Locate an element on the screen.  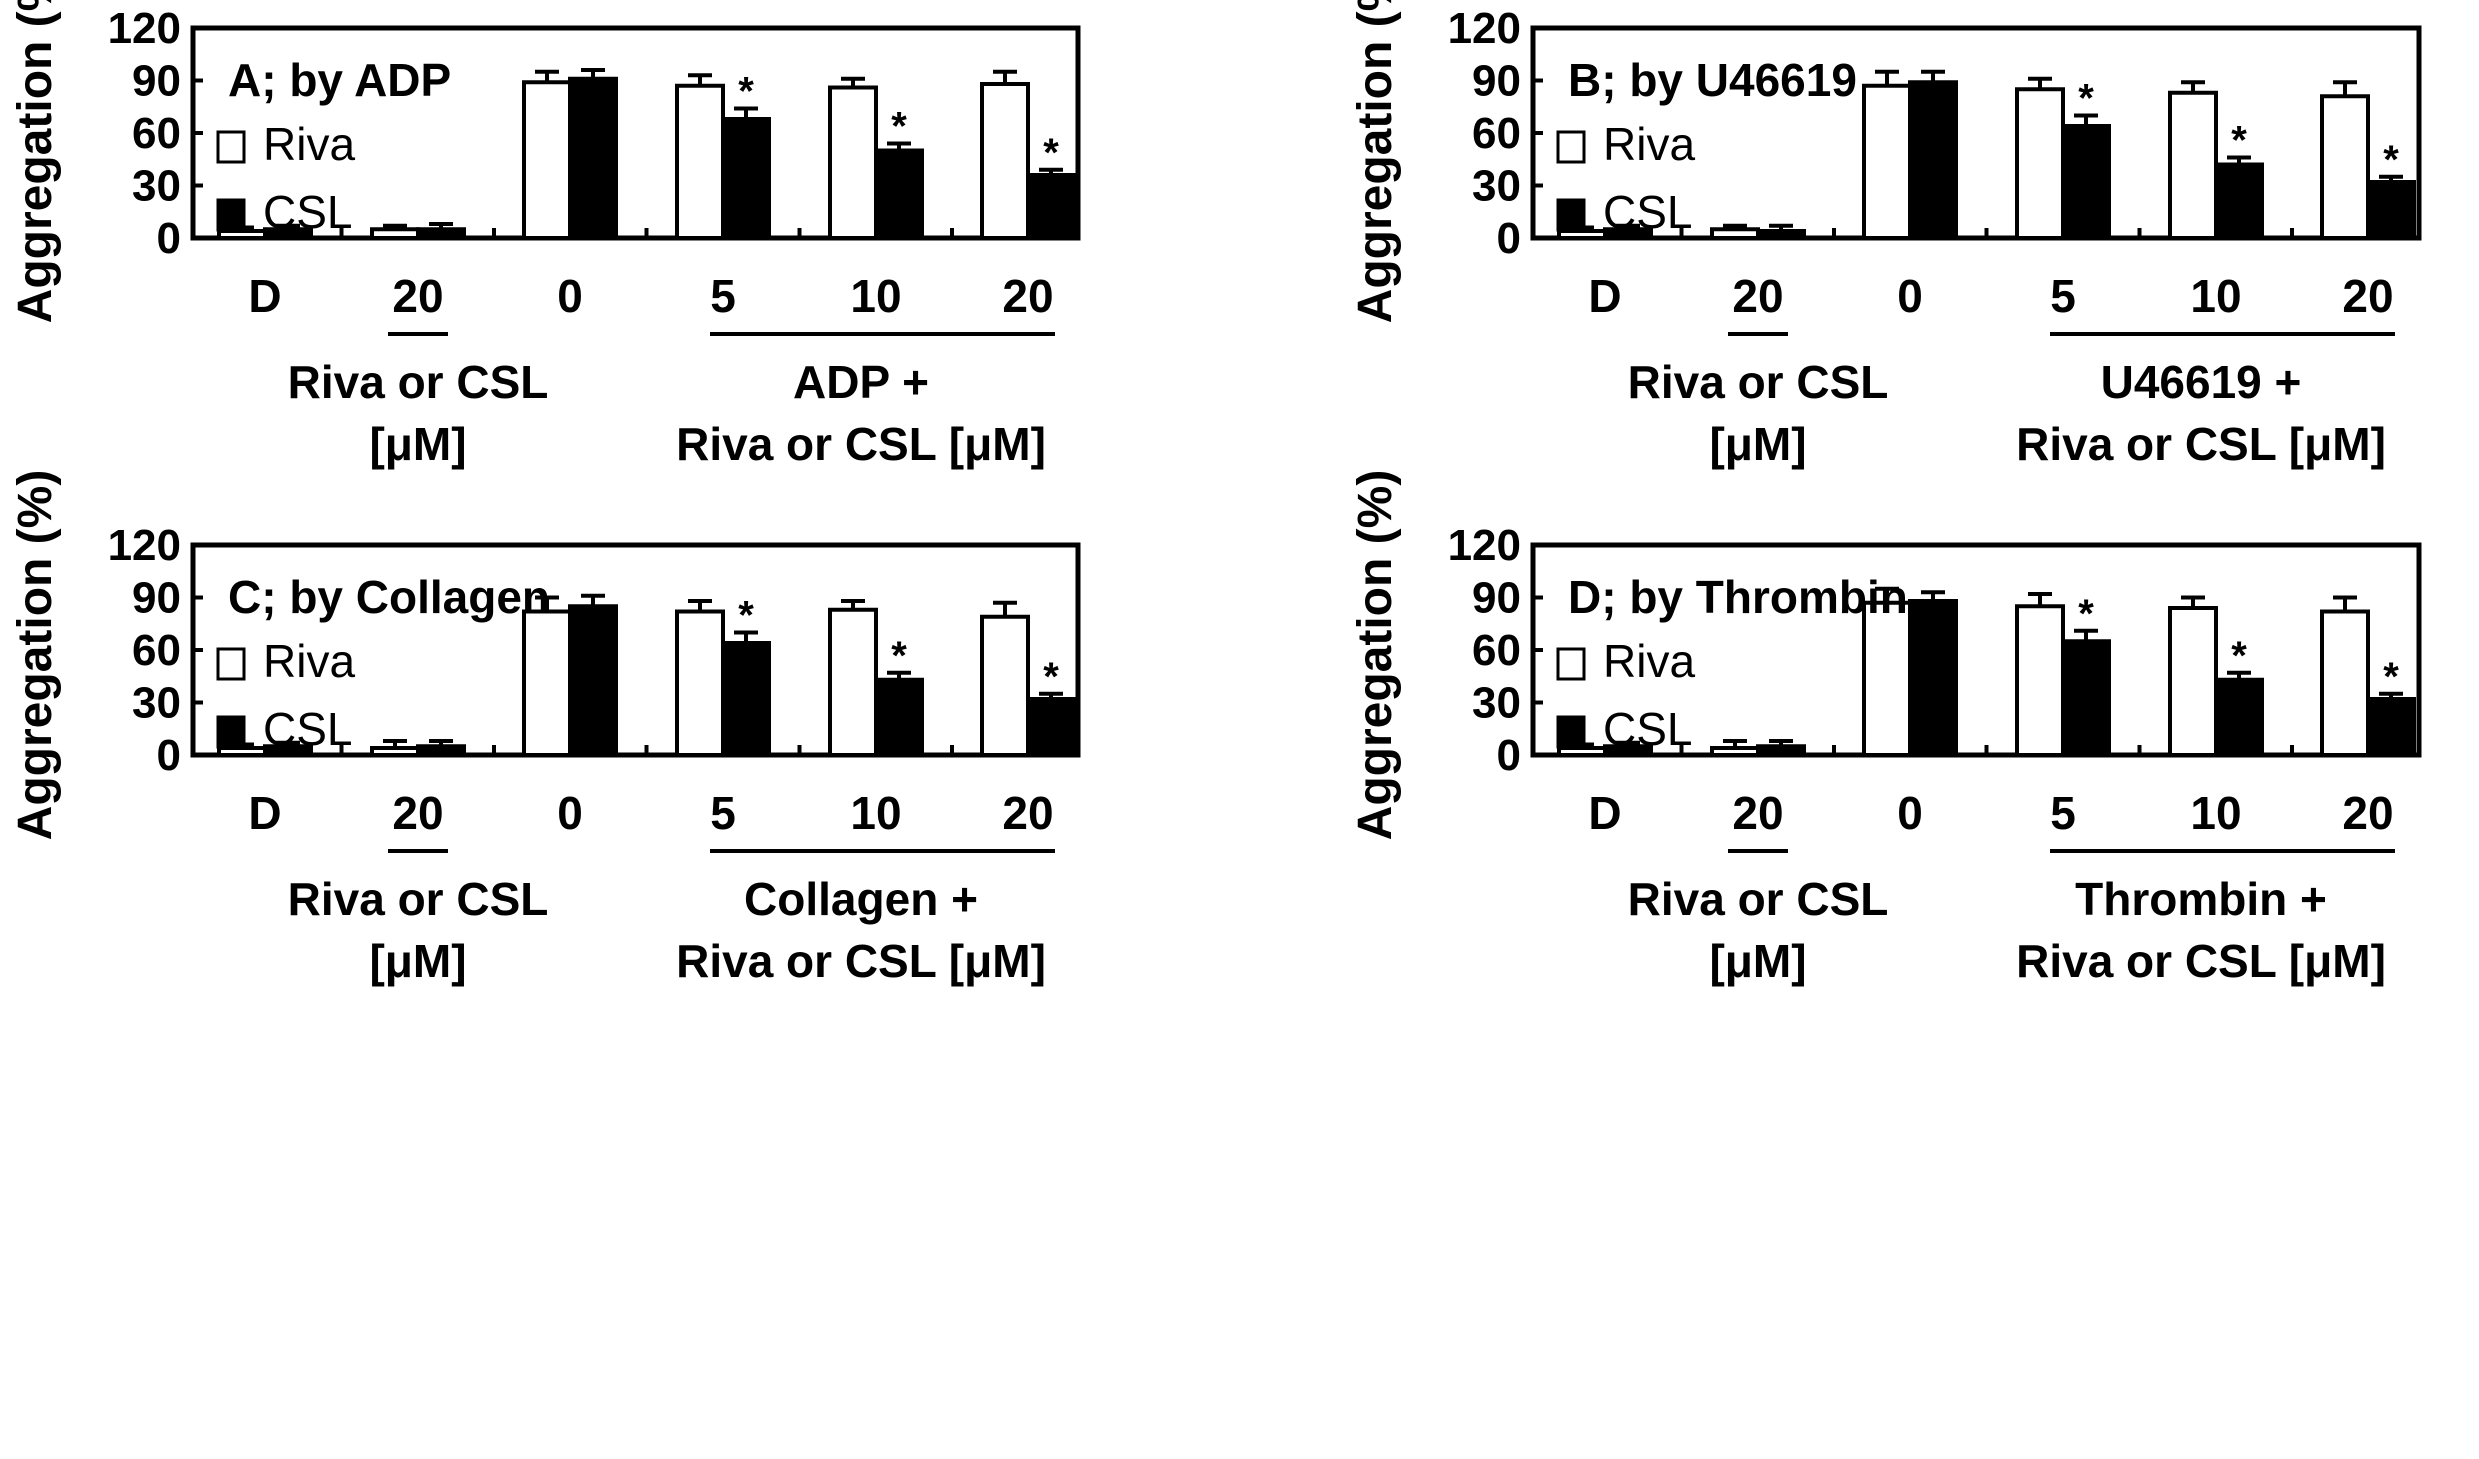
panel-title: D; by Thrombin is located at coordinates (1738, 597).